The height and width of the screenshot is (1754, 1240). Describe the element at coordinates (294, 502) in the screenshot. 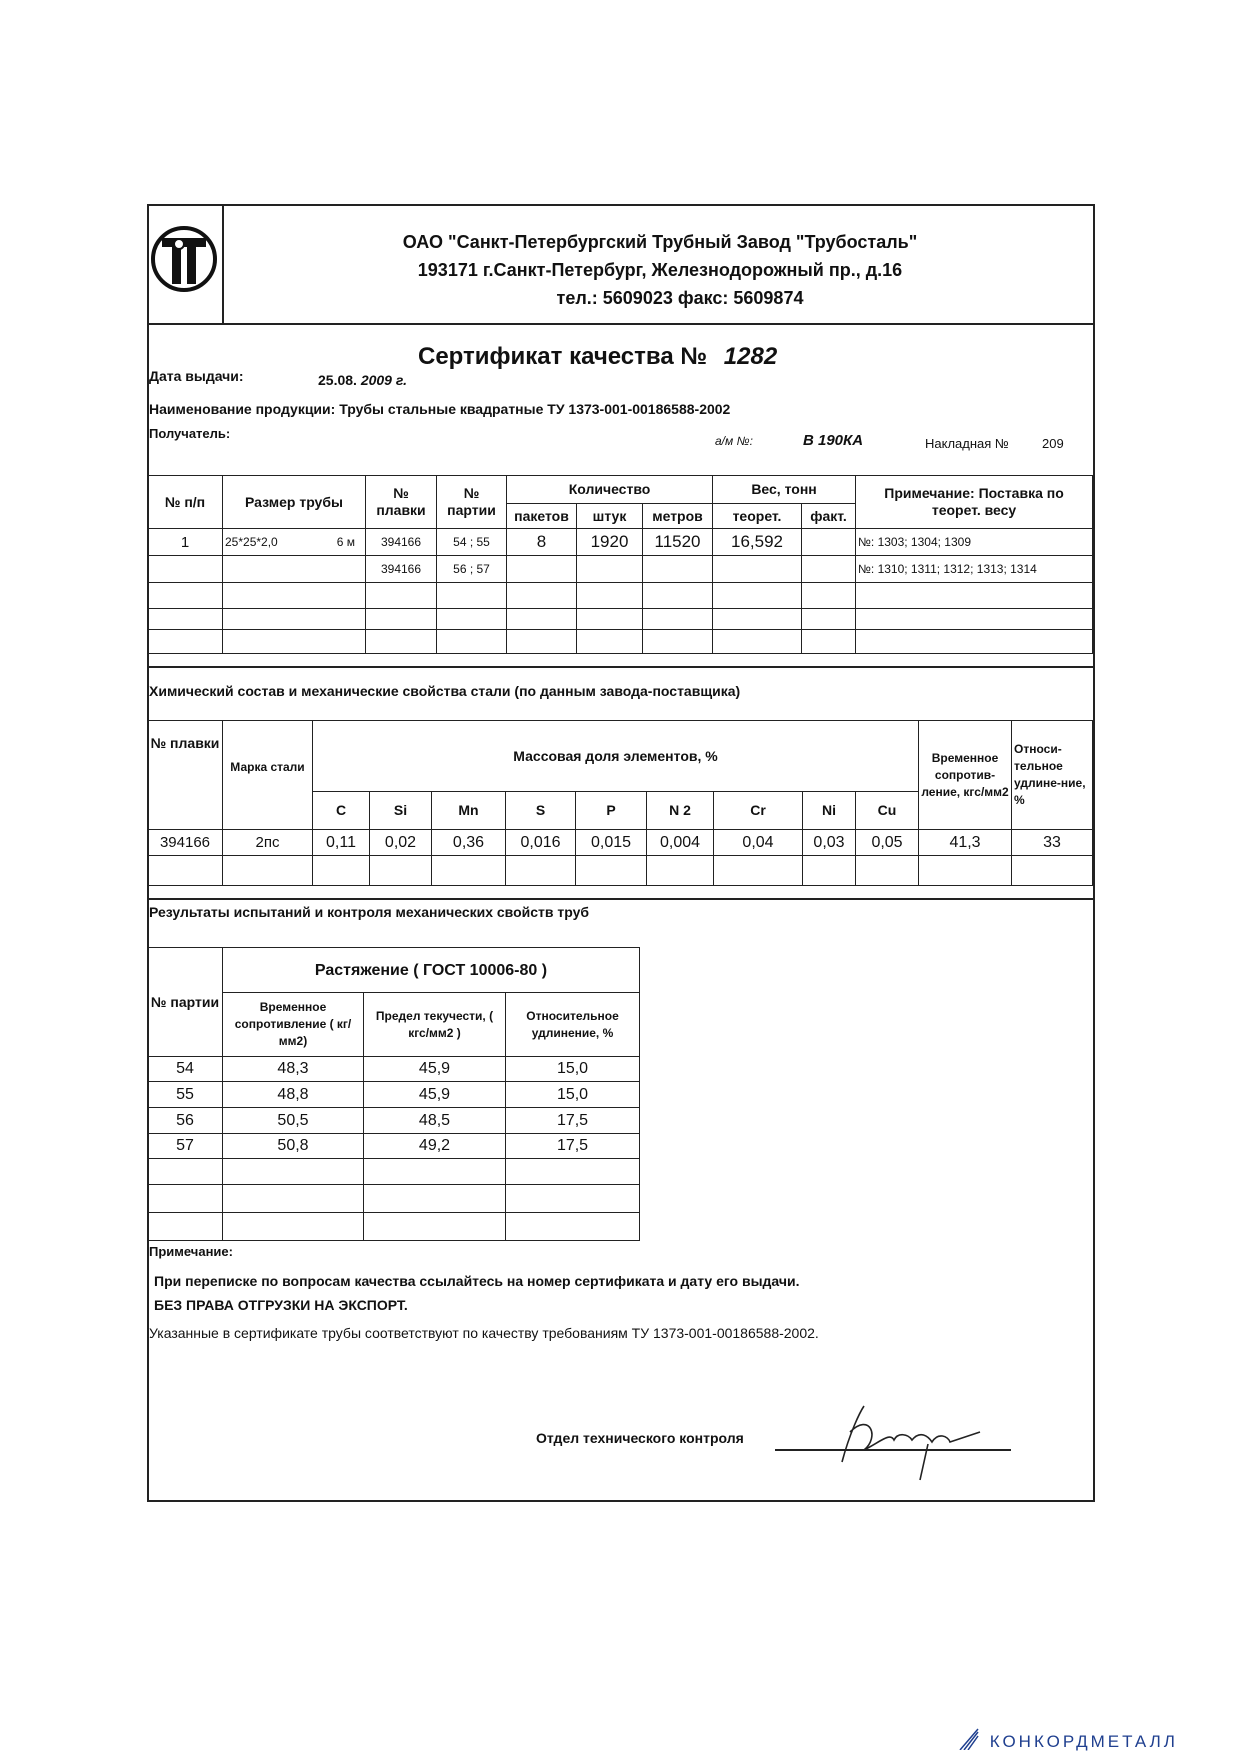

I see `col-size: Размер трубы` at that location.